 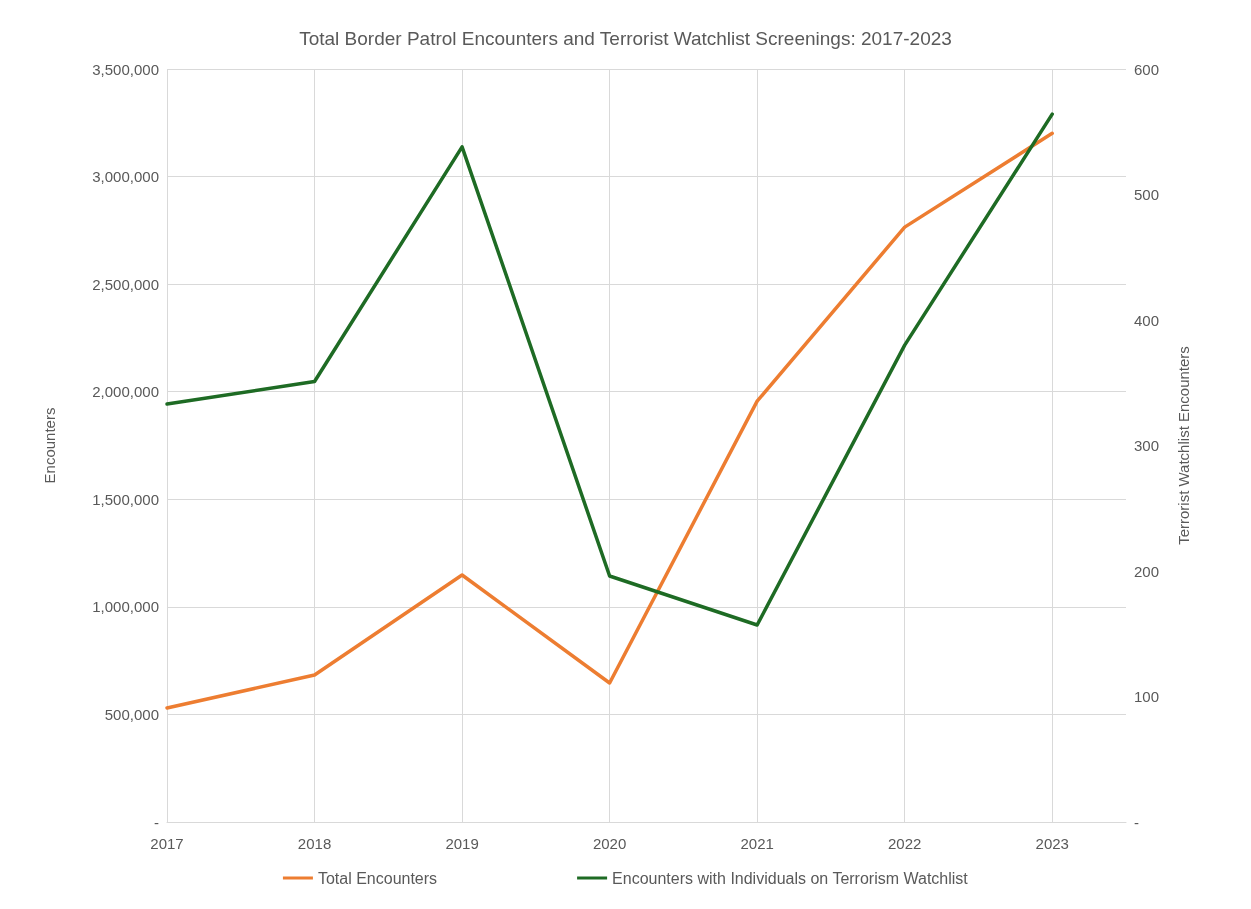 I want to click on y2-tick-label: 200, so click(x=1147, y=571).